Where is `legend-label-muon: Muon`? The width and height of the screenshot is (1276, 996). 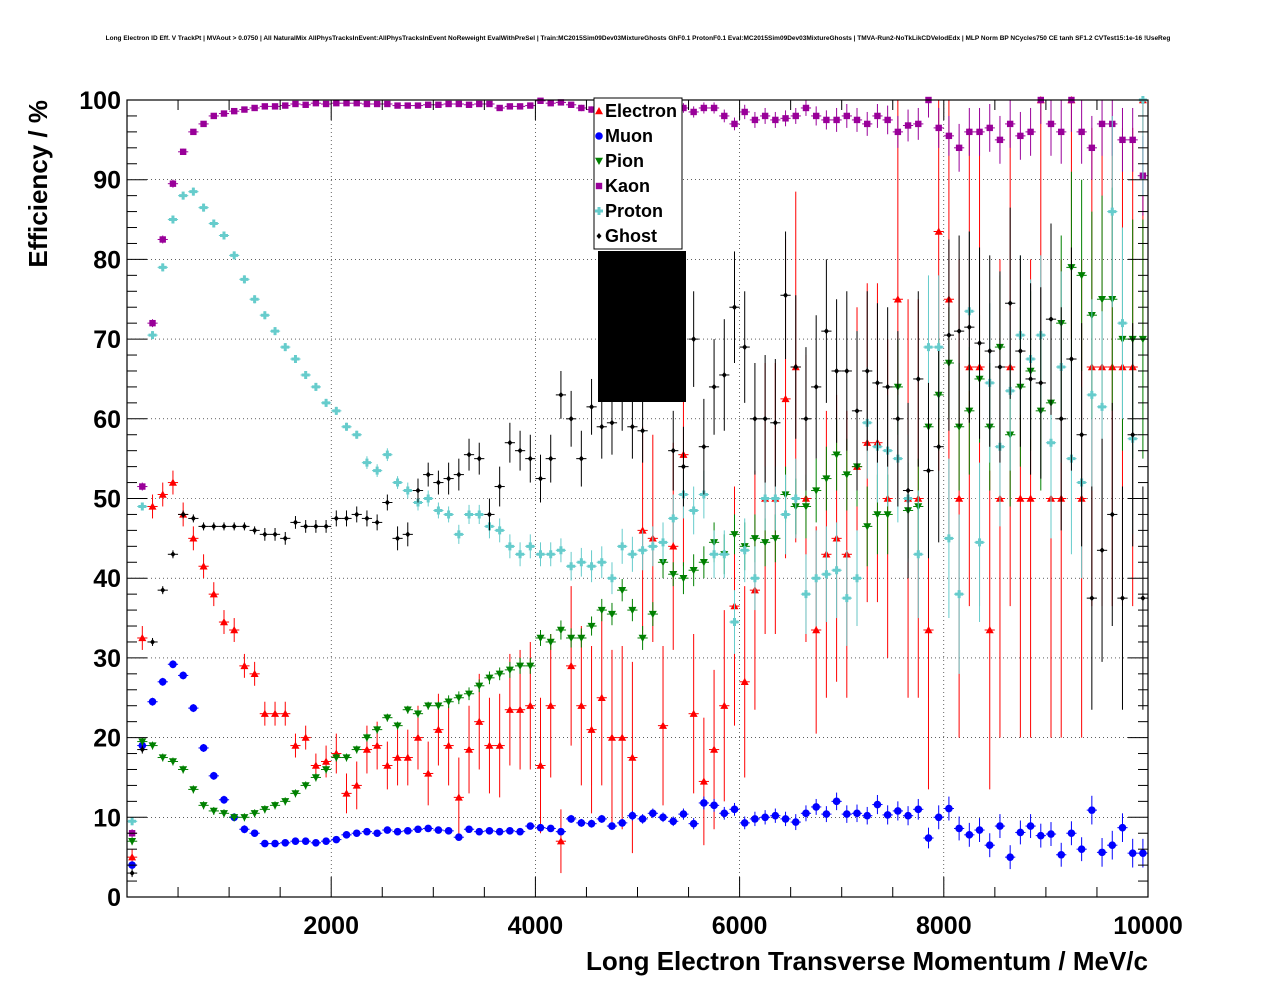 legend-label-muon: Muon is located at coordinates (629, 136).